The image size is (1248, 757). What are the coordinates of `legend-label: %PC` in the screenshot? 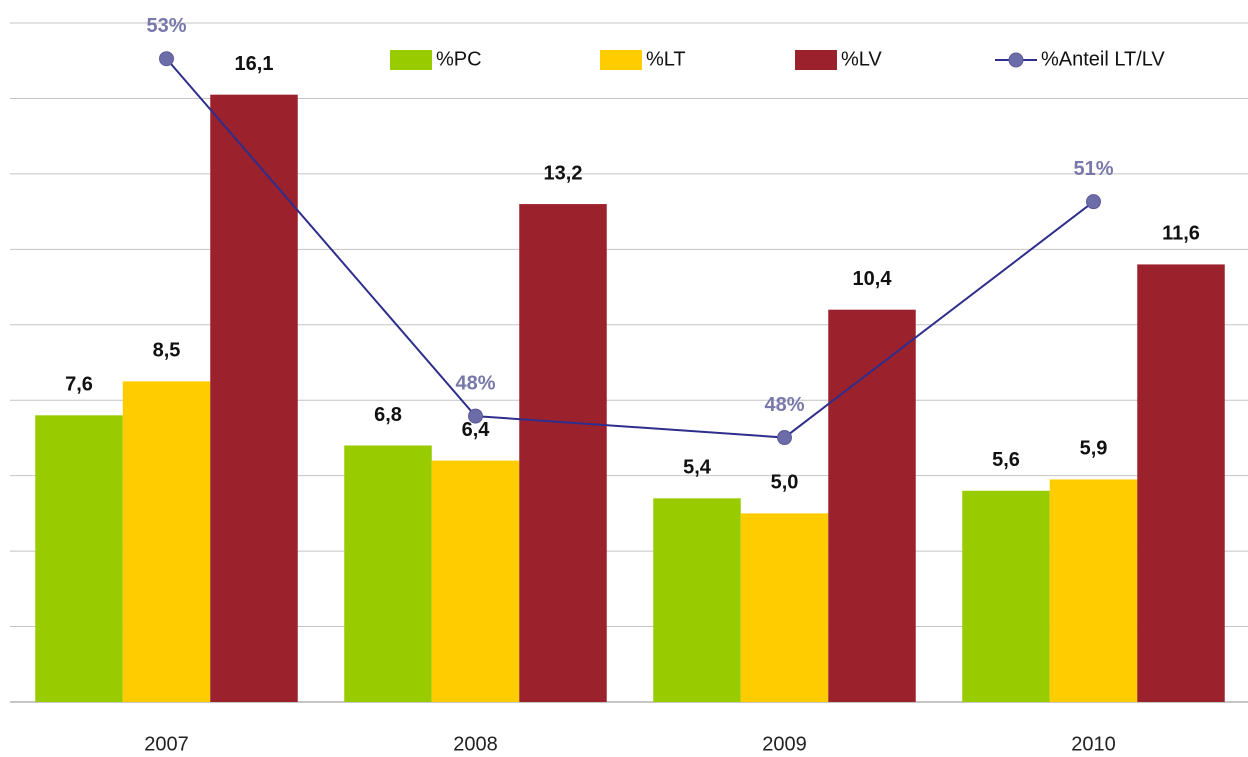 It's located at (459, 59).